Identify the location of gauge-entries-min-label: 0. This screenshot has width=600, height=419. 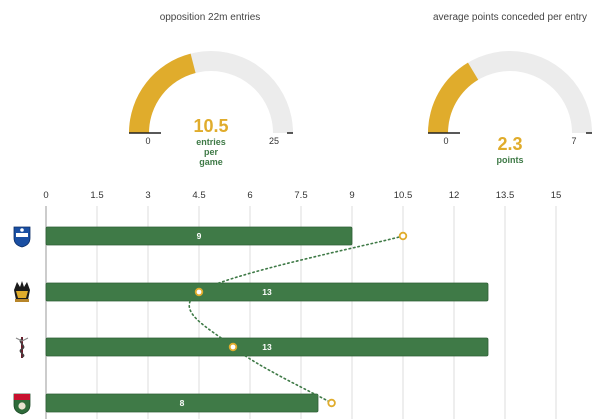
(147, 141).